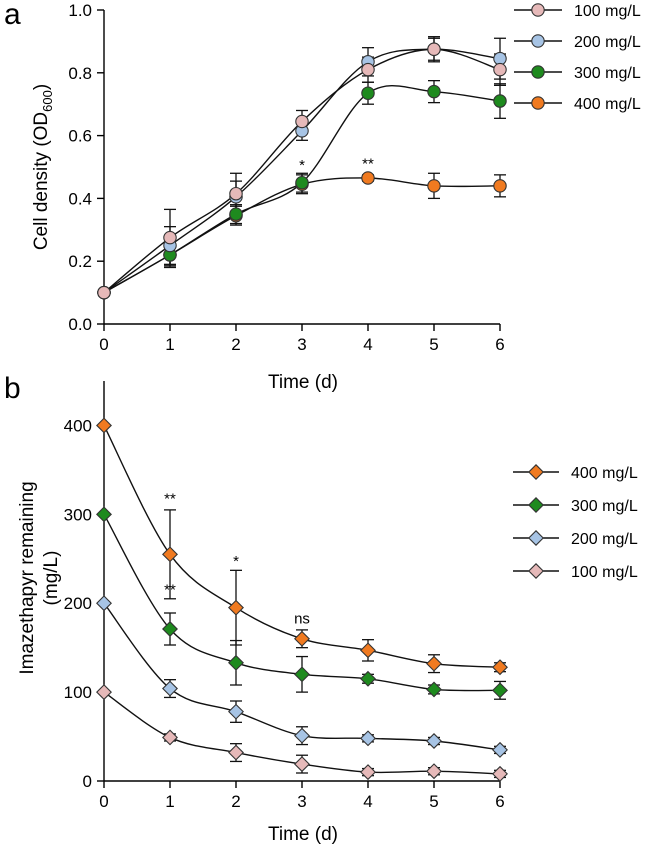  Describe the element at coordinates (80, 73) in the screenshot. I see `panel-a-y-tick-label: 0.8` at that location.